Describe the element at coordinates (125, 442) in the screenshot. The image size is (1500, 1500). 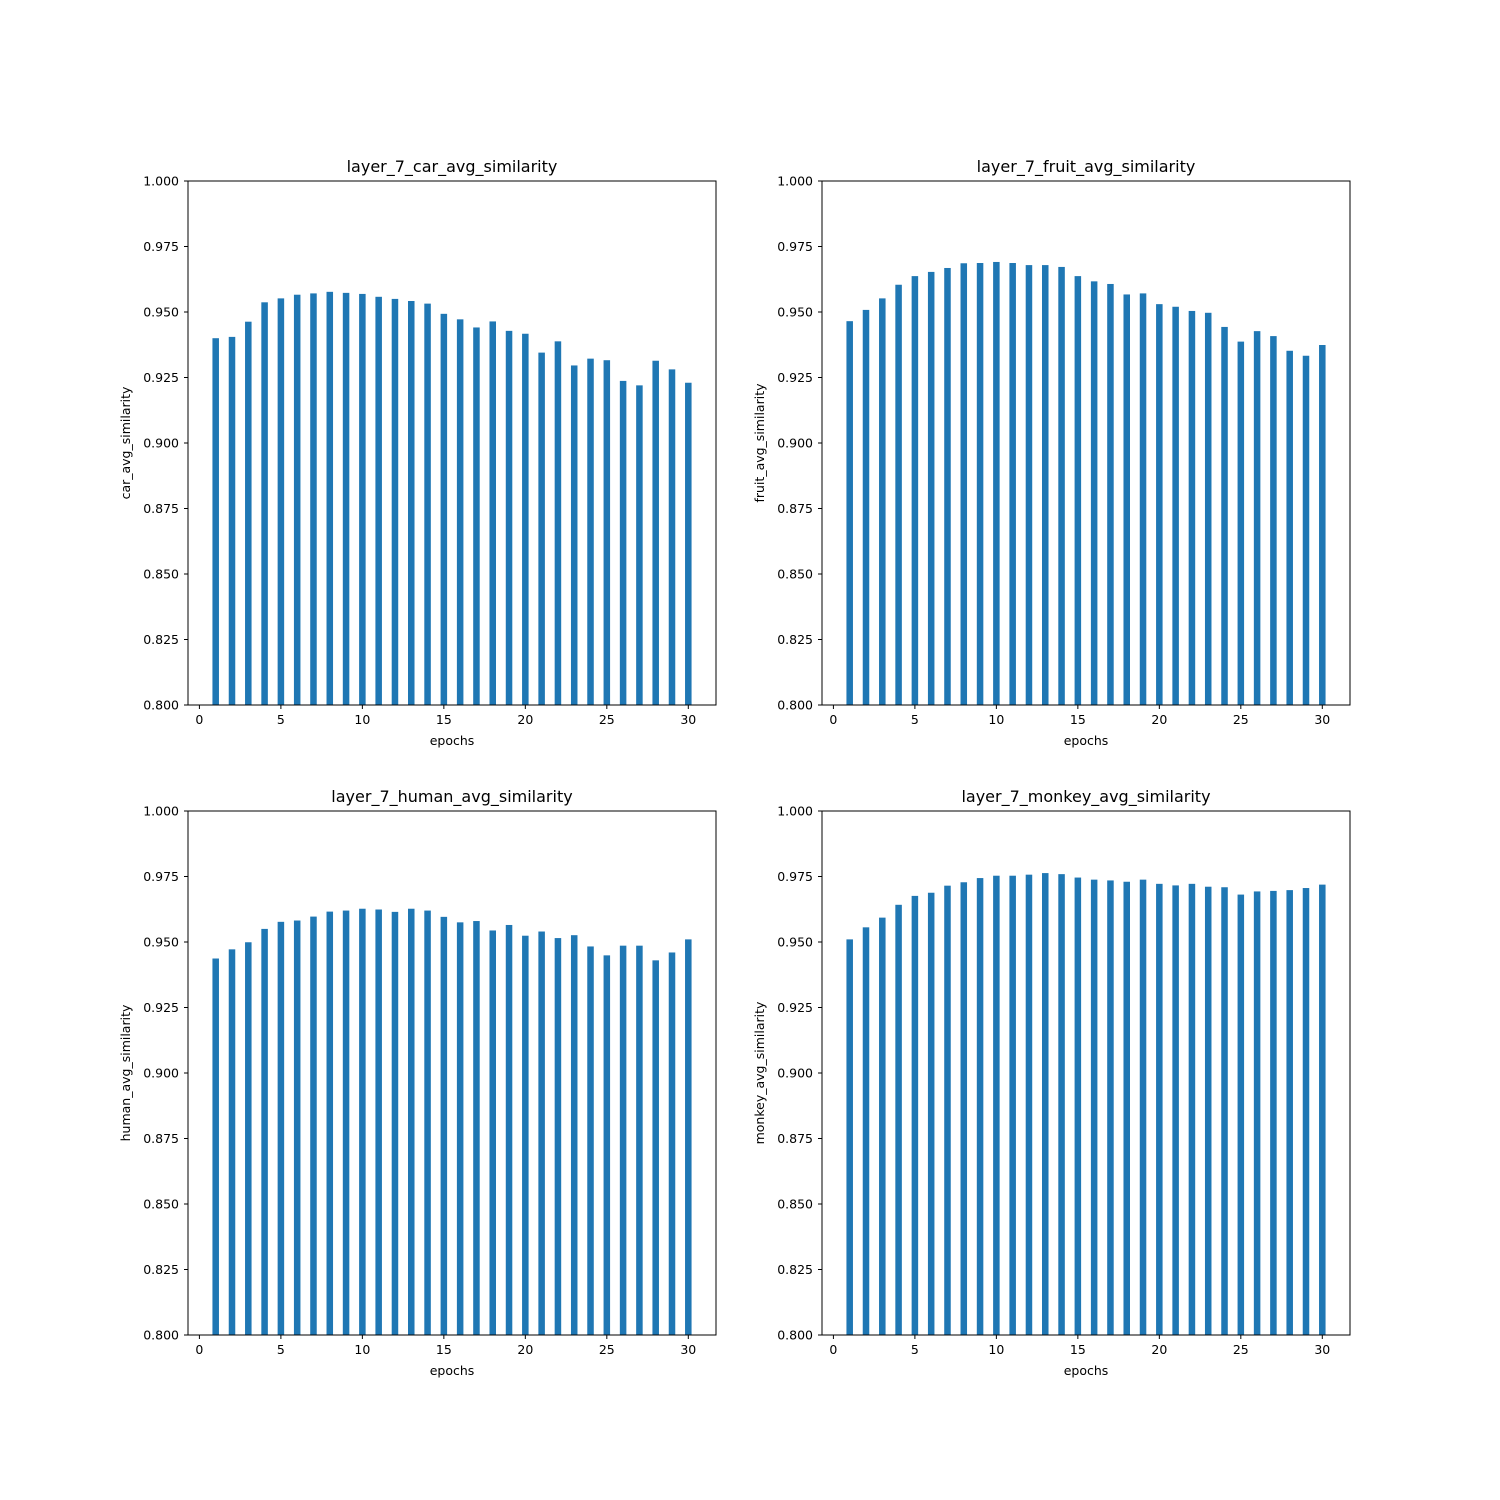
I see `y-axis-label: car_avg_similarity` at that location.